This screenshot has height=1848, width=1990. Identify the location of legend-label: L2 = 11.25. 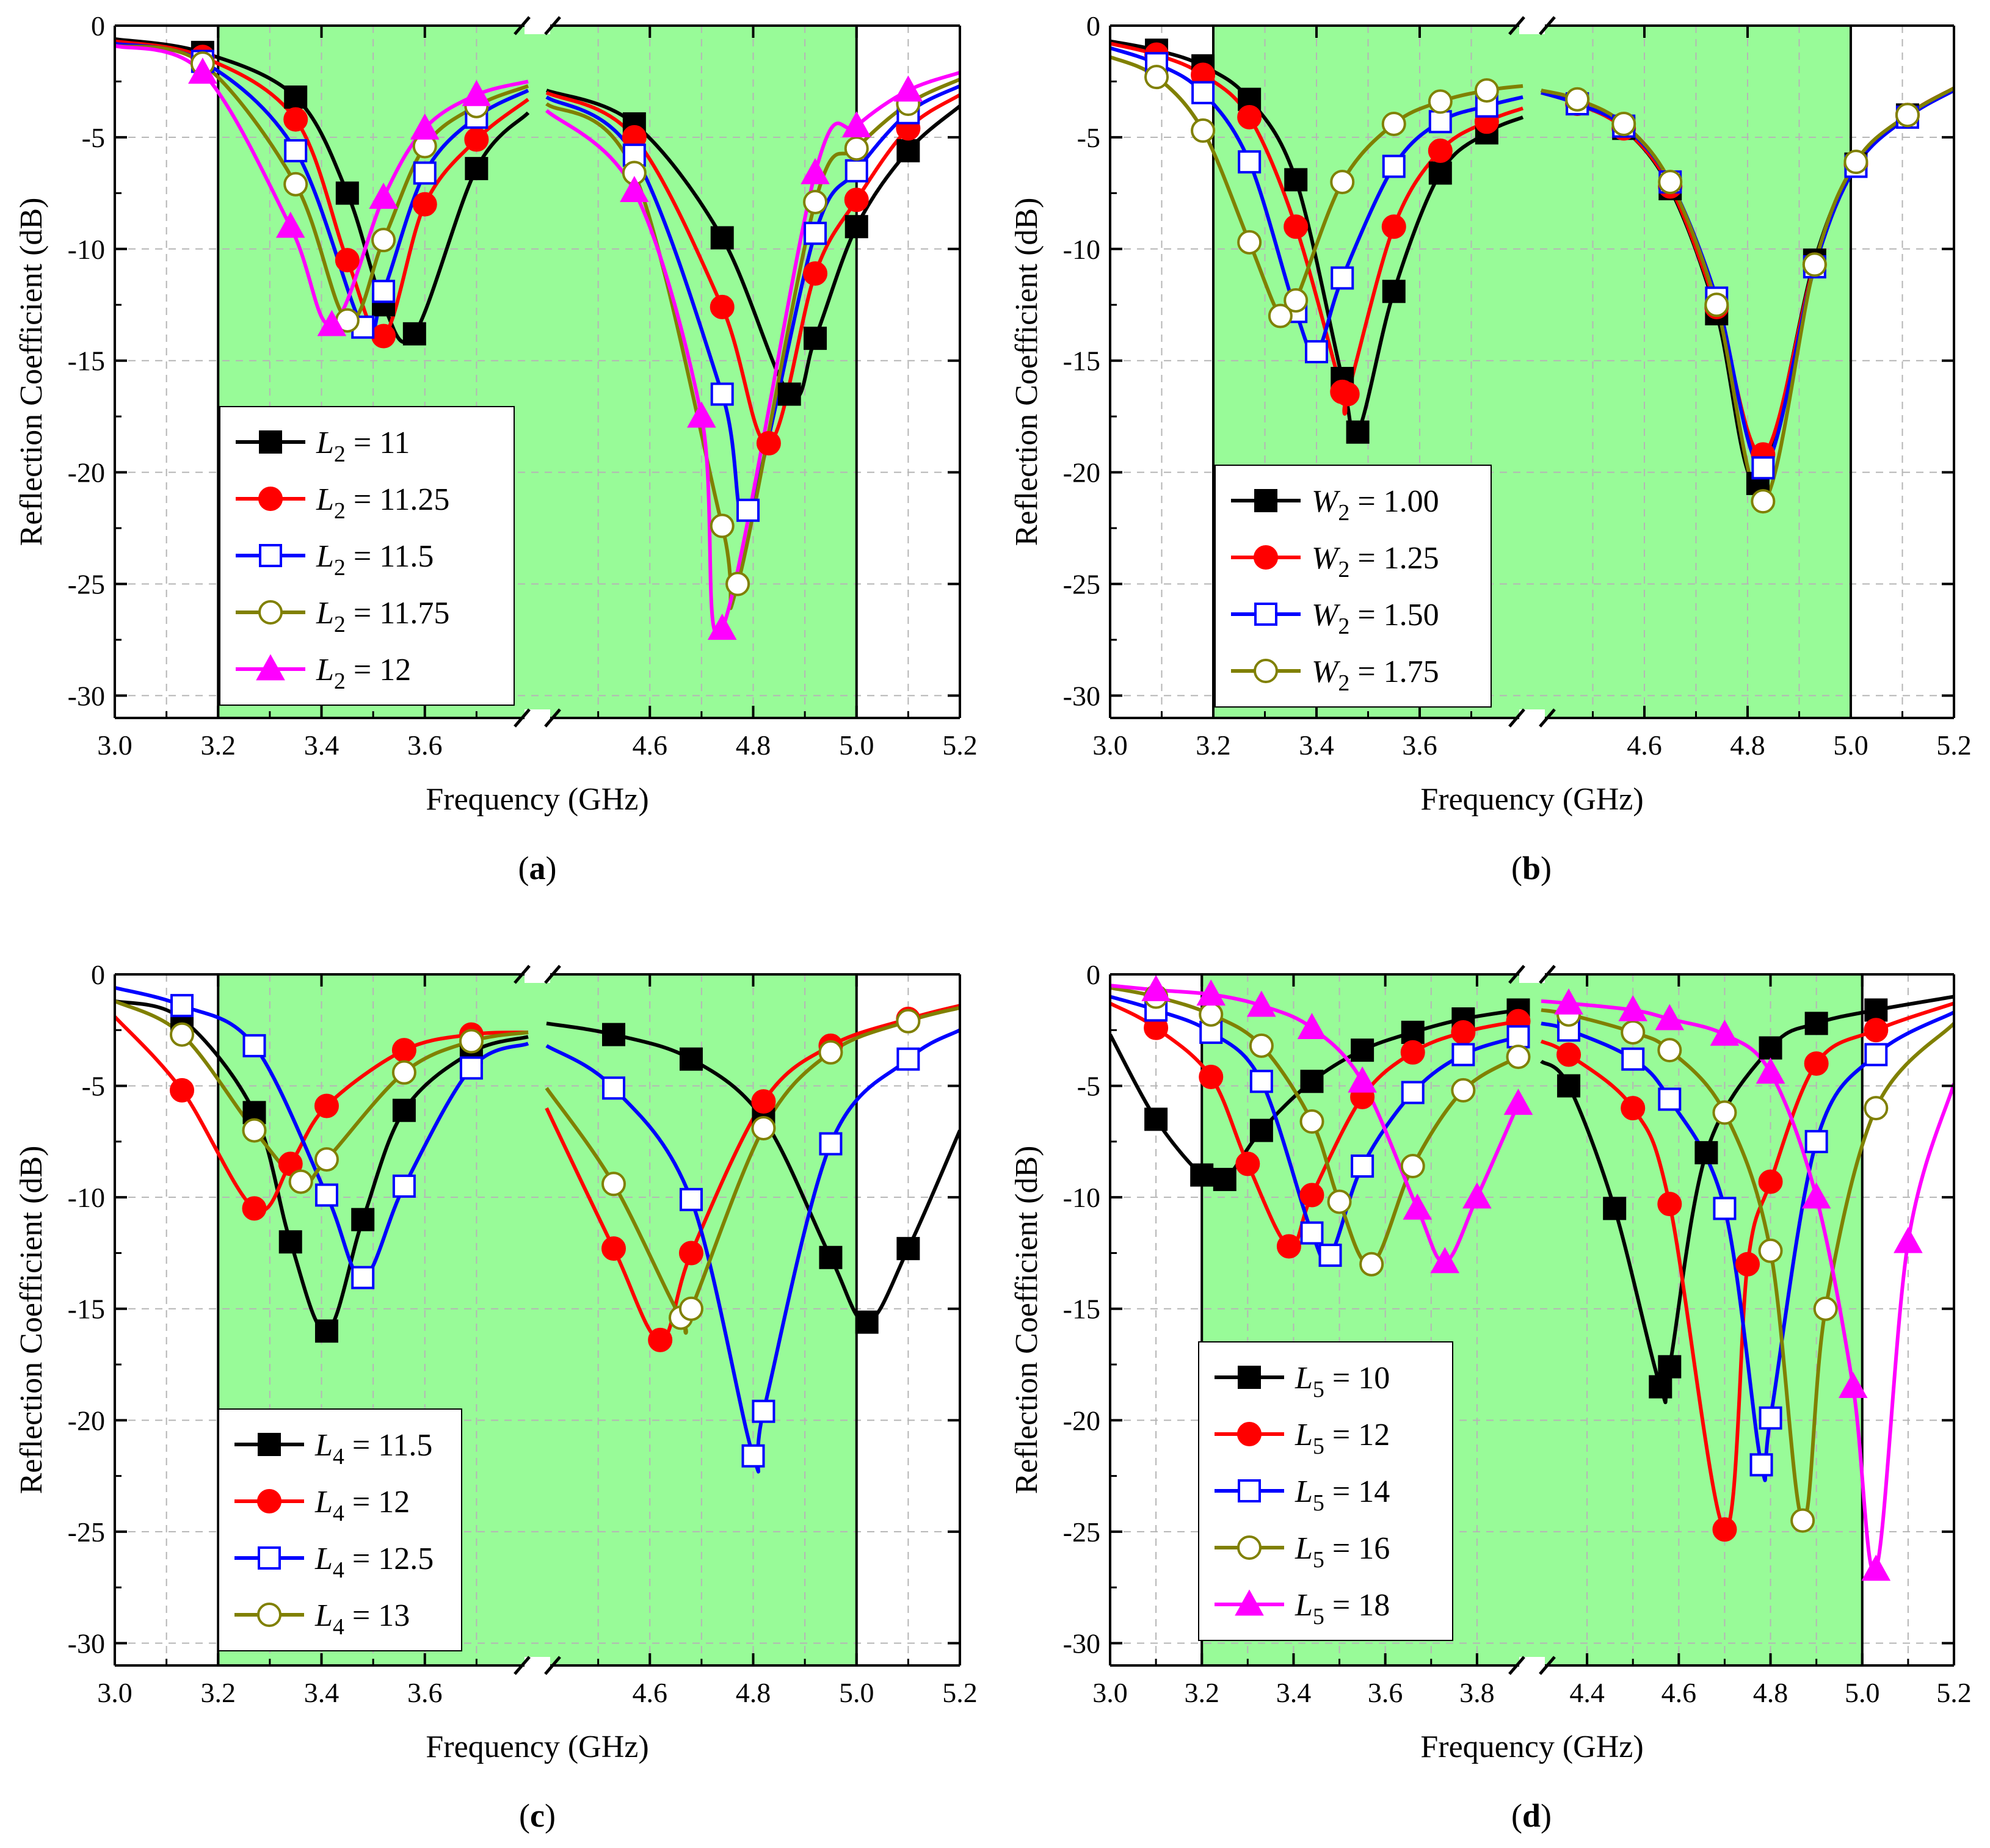
(383, 503).